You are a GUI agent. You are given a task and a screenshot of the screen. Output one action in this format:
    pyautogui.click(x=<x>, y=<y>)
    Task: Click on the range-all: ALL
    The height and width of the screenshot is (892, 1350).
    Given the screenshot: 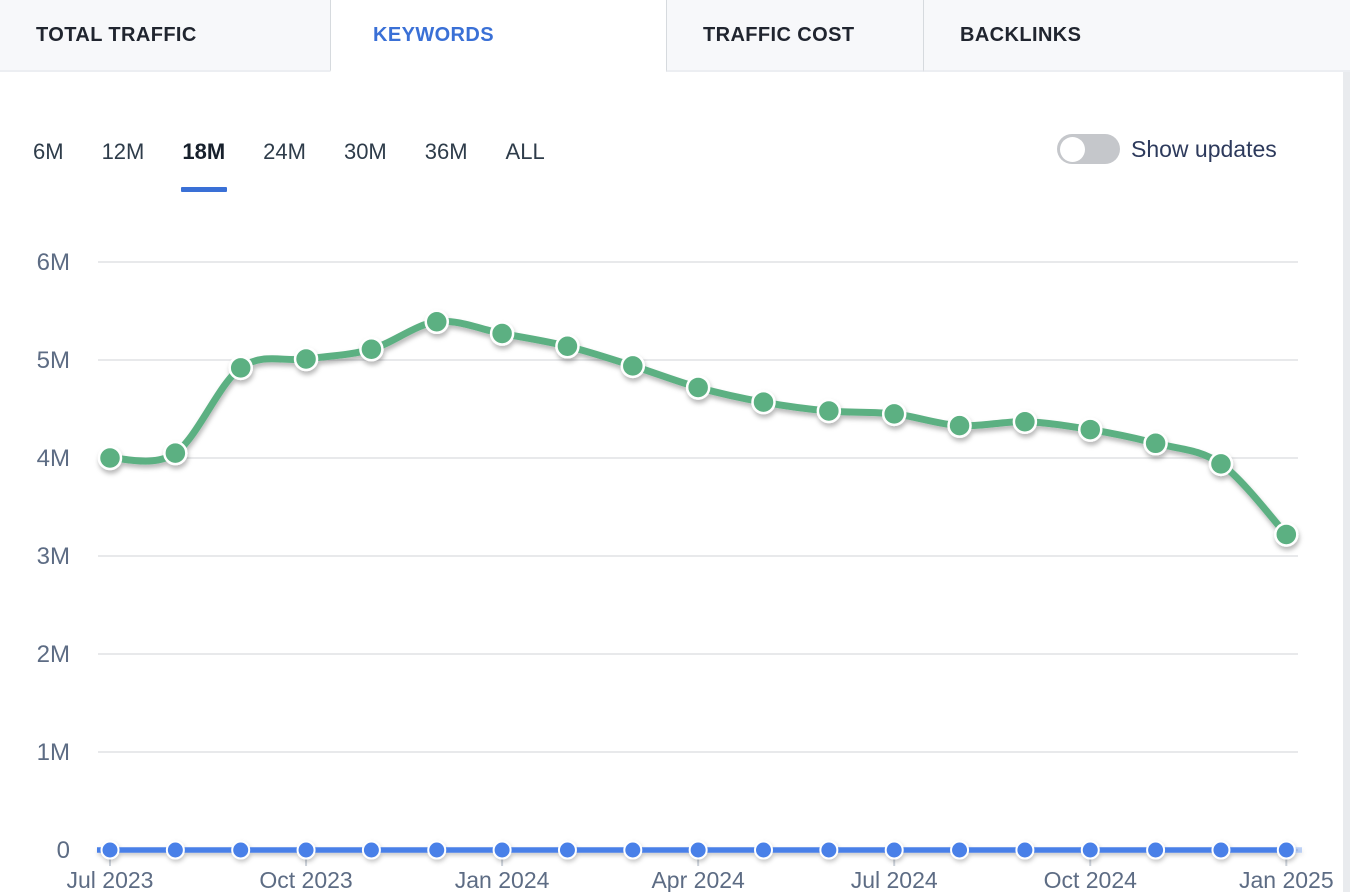 What is the action you would take?
    pyautogui.click(x=525, y=151)
    